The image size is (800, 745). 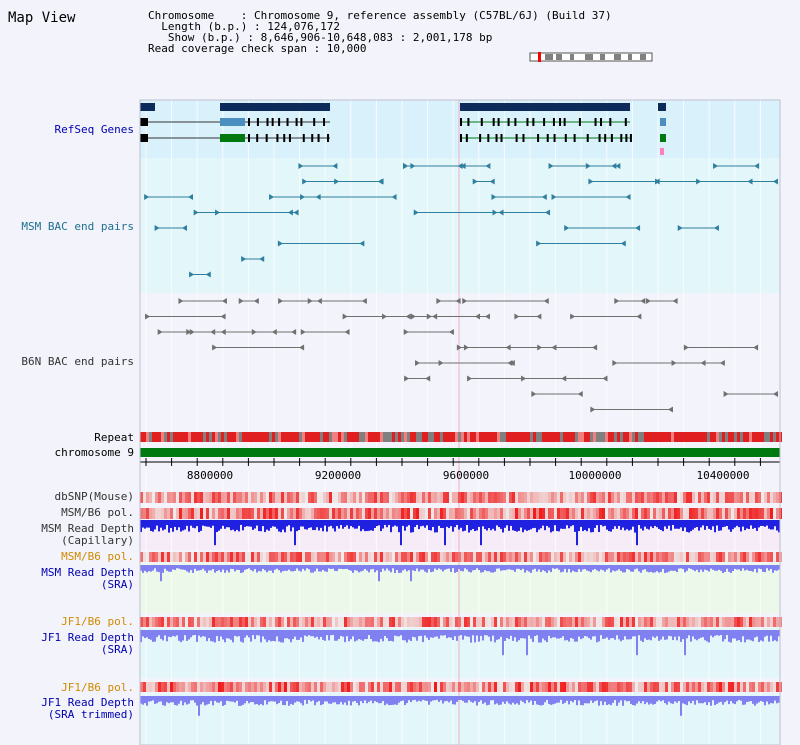 What do you see at coordinates (87, 579) in the screenshot?
I see `track-label-msm-depth-sra: MSM Read Depth (SRA)` at bounding box center [87, 579].